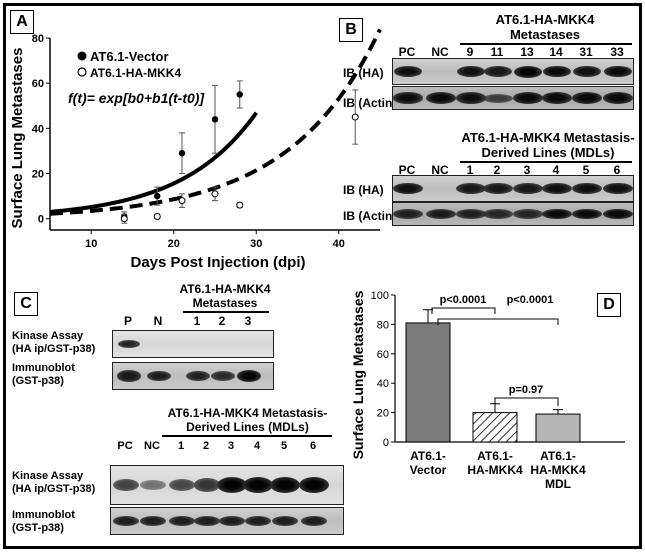 Image resolution: width=645 pixels, height=552 pixels. I want to click on data-point-vector, so click(239, 94).